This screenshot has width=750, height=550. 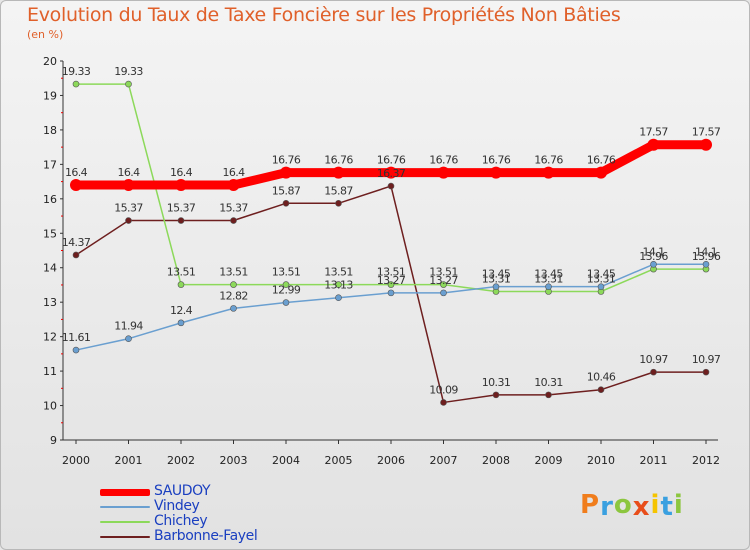 What do you see at coordinates (50, 302) in the screenshot?
I see `y-tick-label: 13` at bounding box center [50, 302].